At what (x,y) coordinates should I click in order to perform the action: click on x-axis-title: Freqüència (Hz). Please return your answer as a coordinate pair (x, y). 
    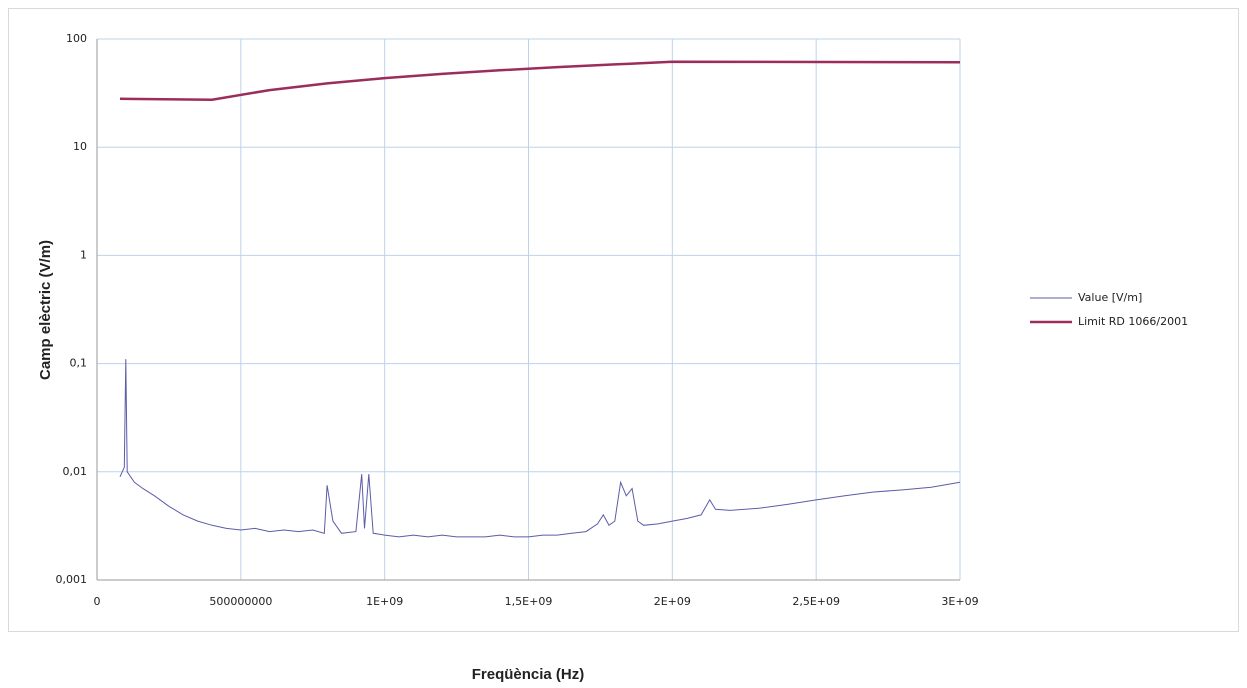
    Looking at the image, I should click on (528, 674).